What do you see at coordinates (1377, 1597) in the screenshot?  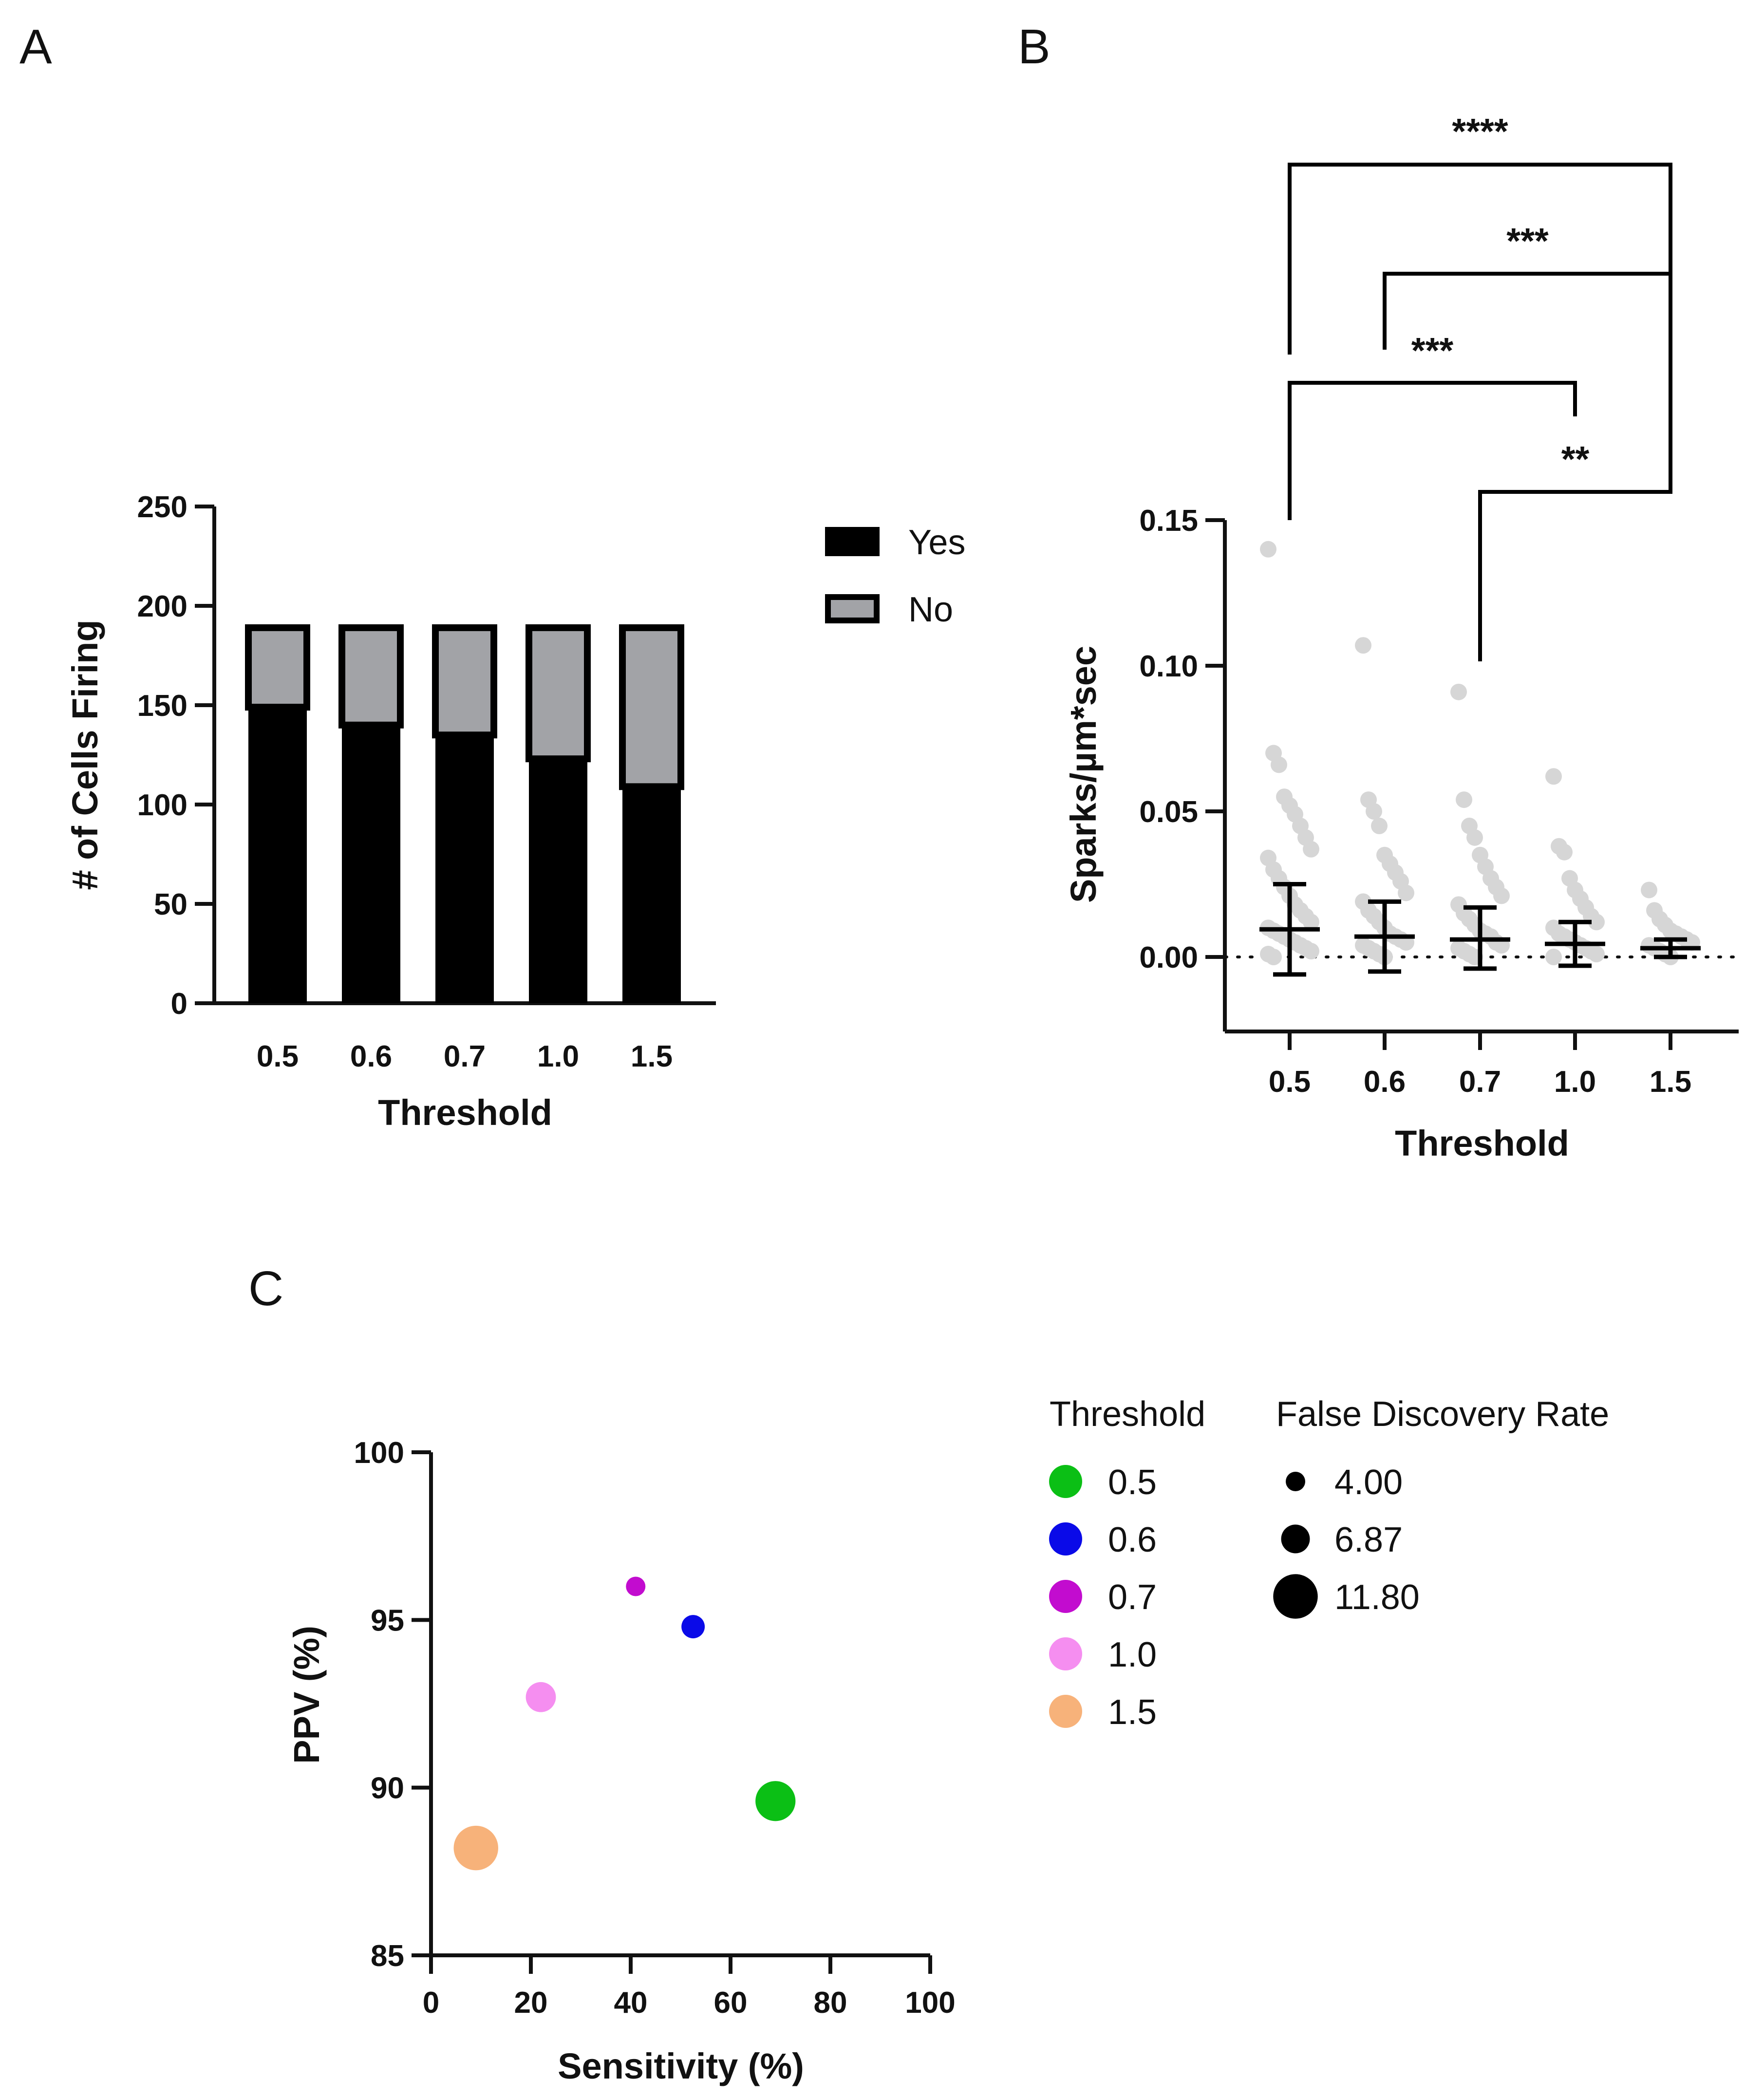 I see `legend-fdr-label: 11.80` at bounding box center [1377, 1597].